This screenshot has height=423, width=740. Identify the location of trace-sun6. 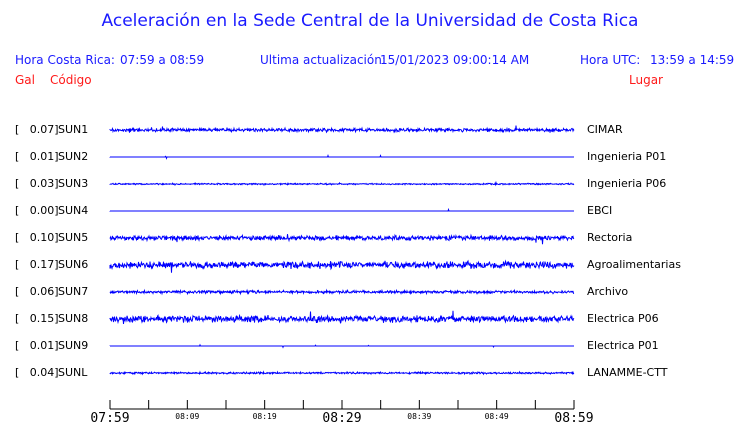
(342, 266).